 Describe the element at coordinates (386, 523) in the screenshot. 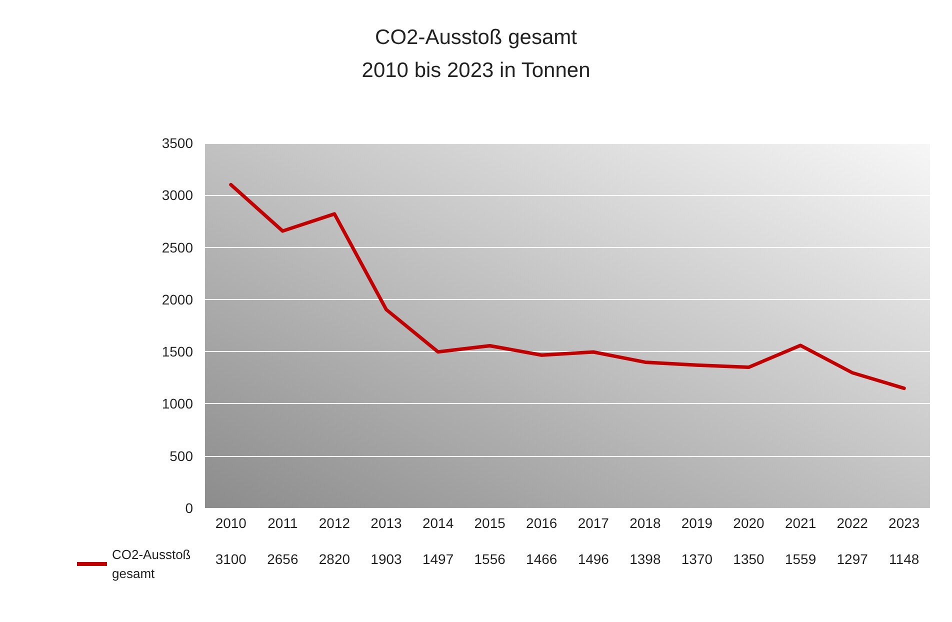

I see `x-tick-label: 2013` at that location.